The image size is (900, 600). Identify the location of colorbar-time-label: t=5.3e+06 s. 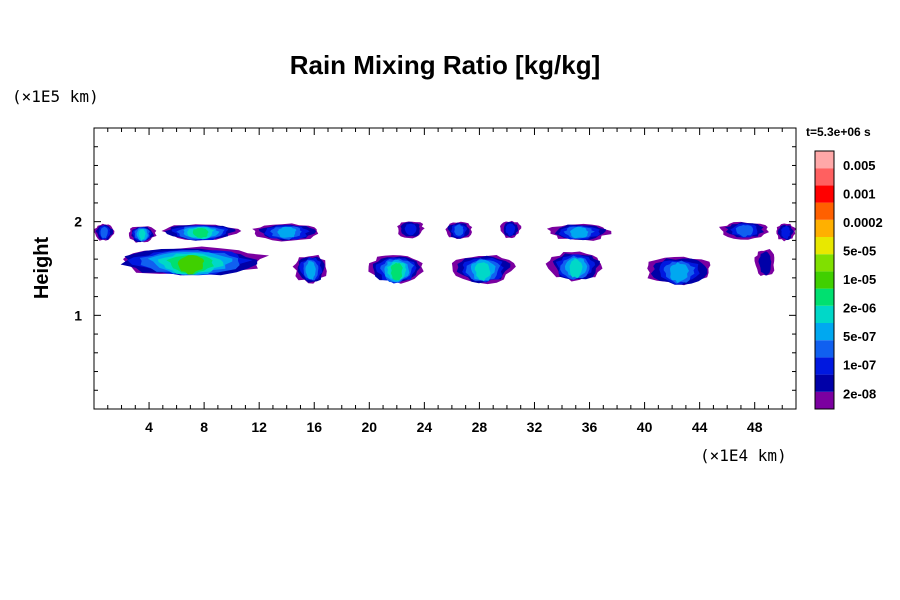
(838, 132).